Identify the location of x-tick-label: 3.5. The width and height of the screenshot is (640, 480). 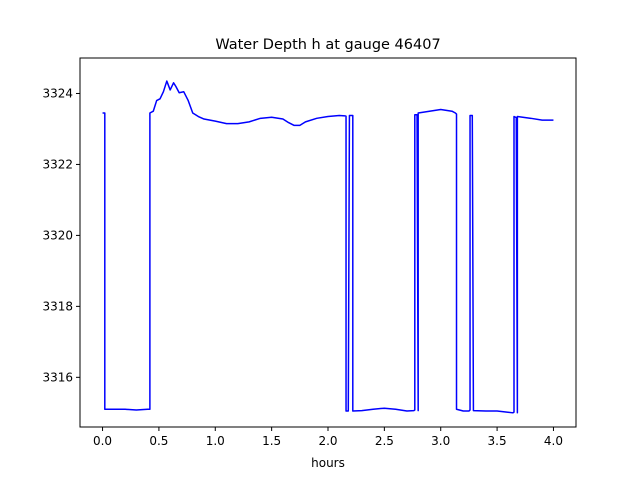
(497, 441).